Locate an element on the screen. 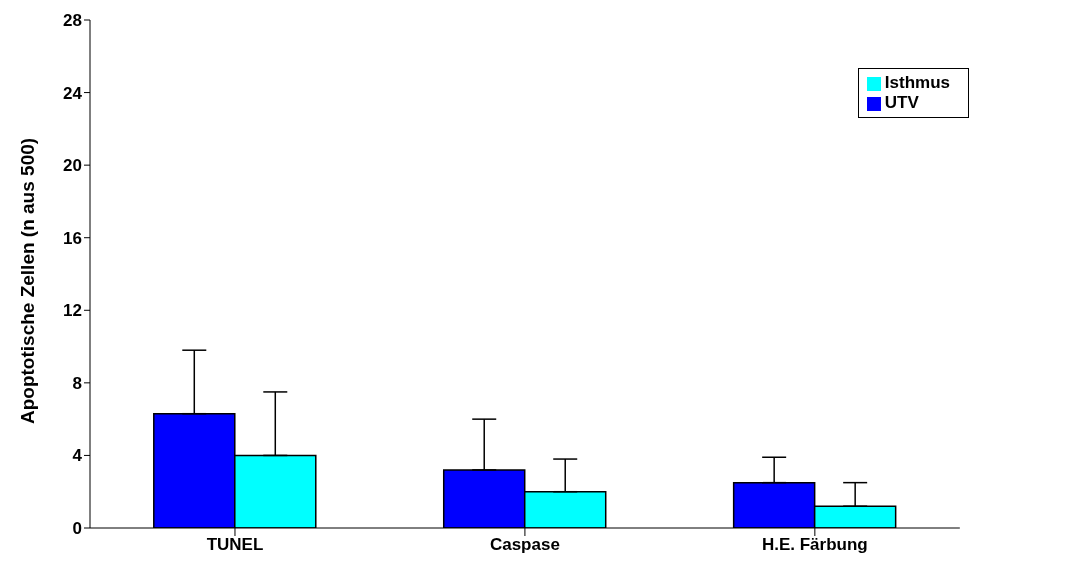 The width and height of the screenshot is (1087, 584). y-tick-label: 20 is located at coordinates (72, 166).